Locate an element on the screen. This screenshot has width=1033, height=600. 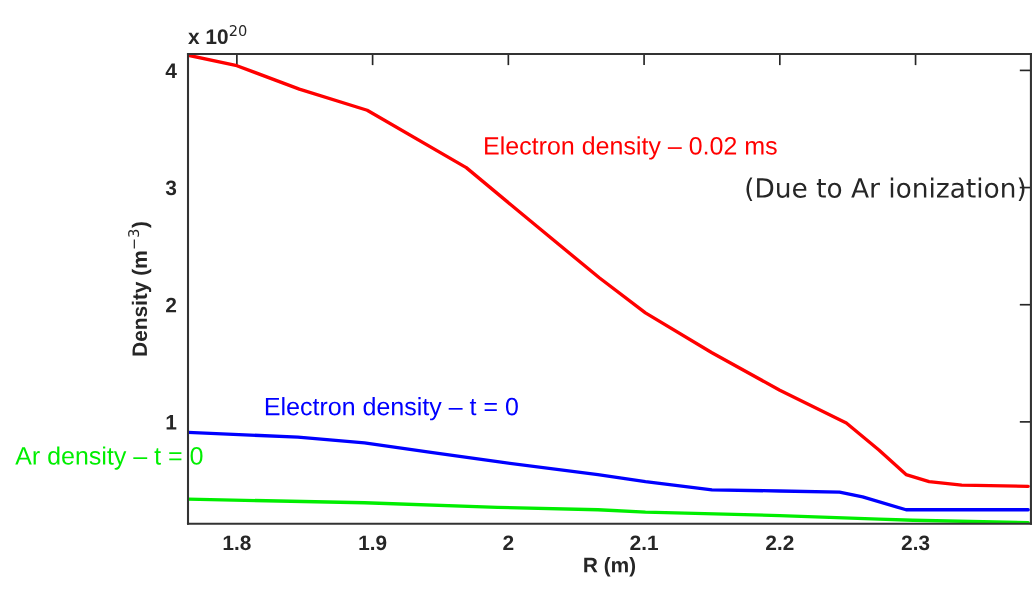
series-label: Ar density – t = 0 is located at coordinates (109, 458).